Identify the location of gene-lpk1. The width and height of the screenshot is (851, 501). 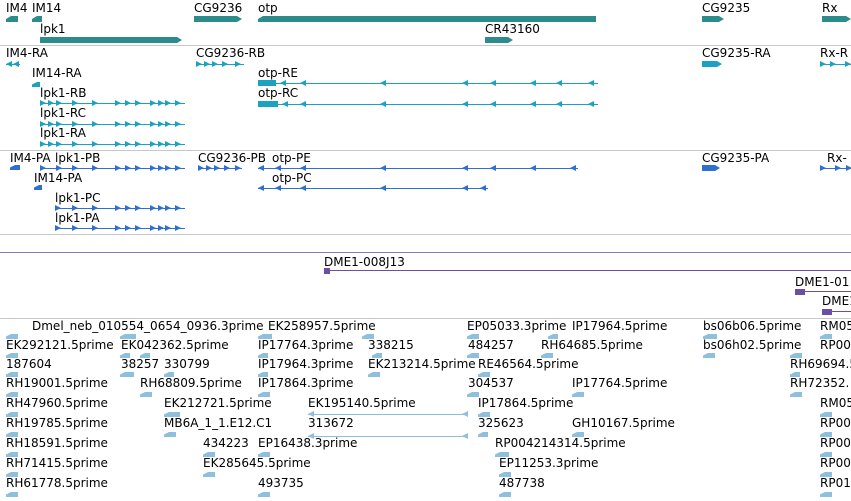
(111, 40).